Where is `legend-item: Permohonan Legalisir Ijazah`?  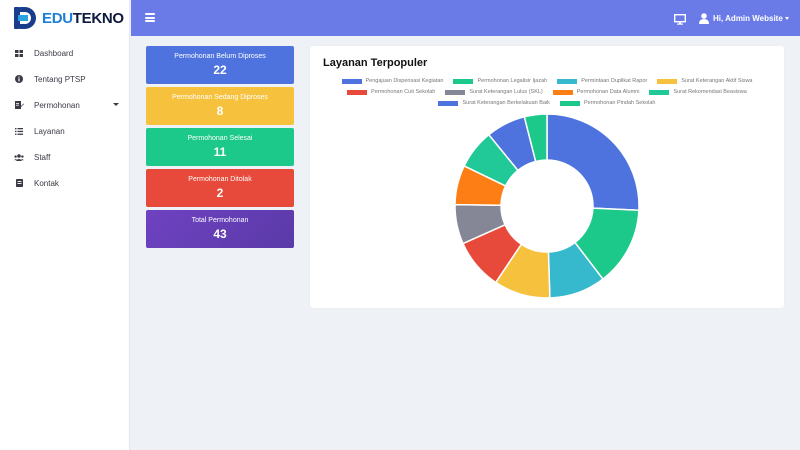
legend-item: Permohonan Legalisir Ijazah is located at coordinates (500, 81).